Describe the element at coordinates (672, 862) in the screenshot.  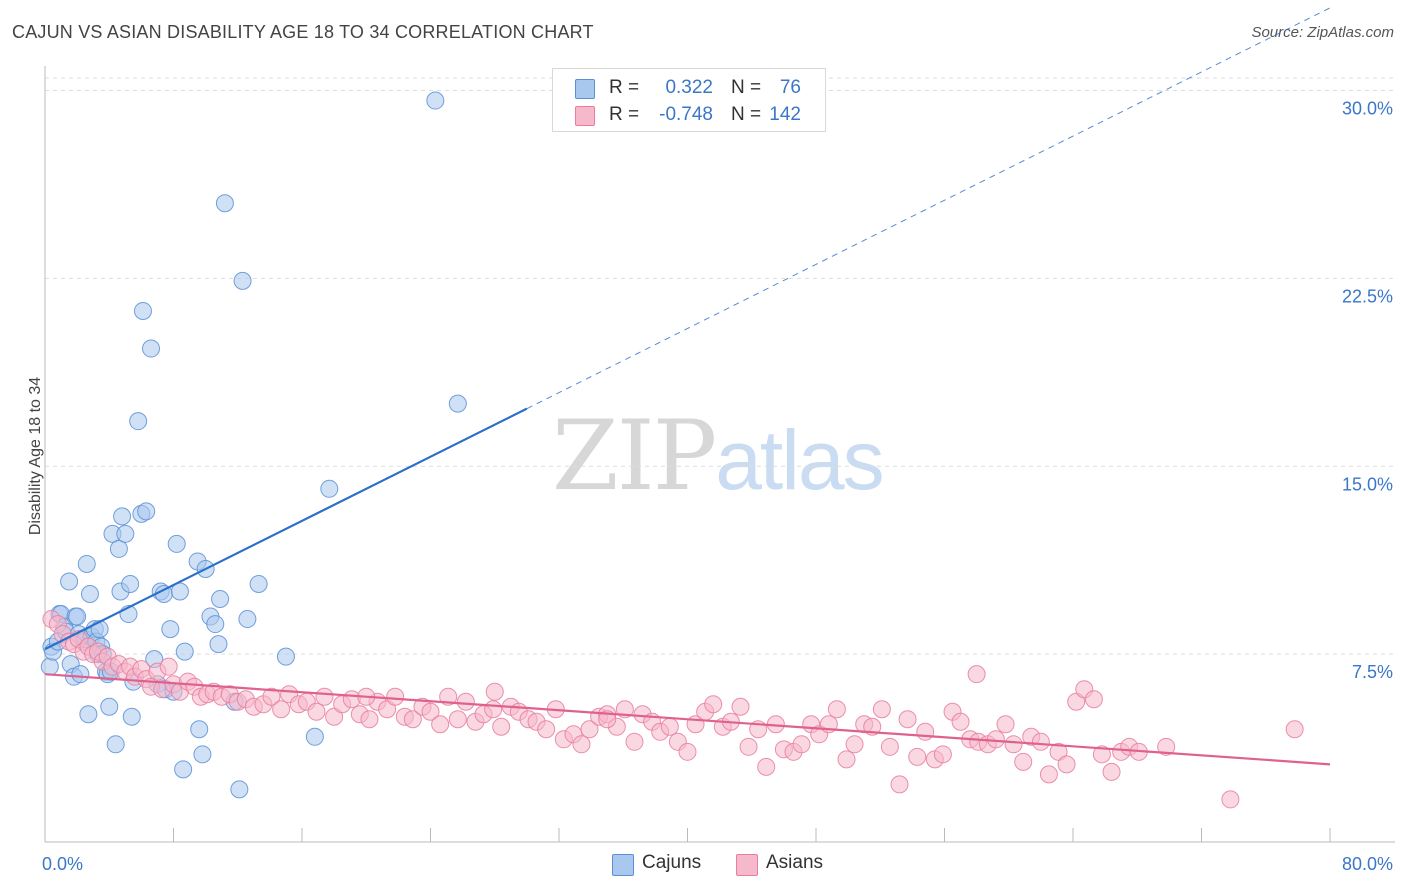
I see `cajuns-legend-label: Cajuns` at that location.